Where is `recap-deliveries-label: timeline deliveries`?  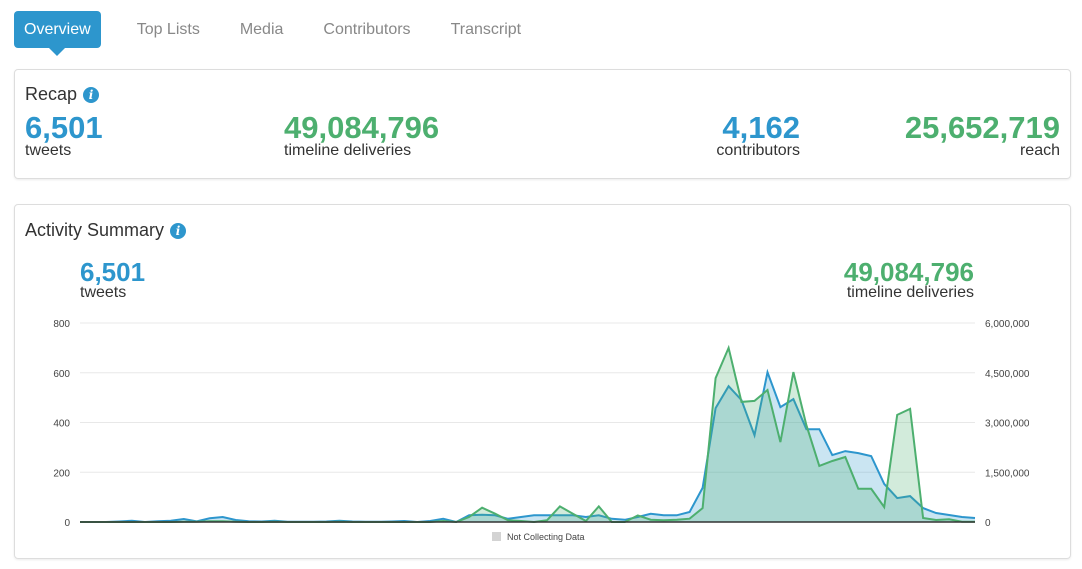
recap-deliveries-label: timeline deliveries is located at coordinates (348, 150).